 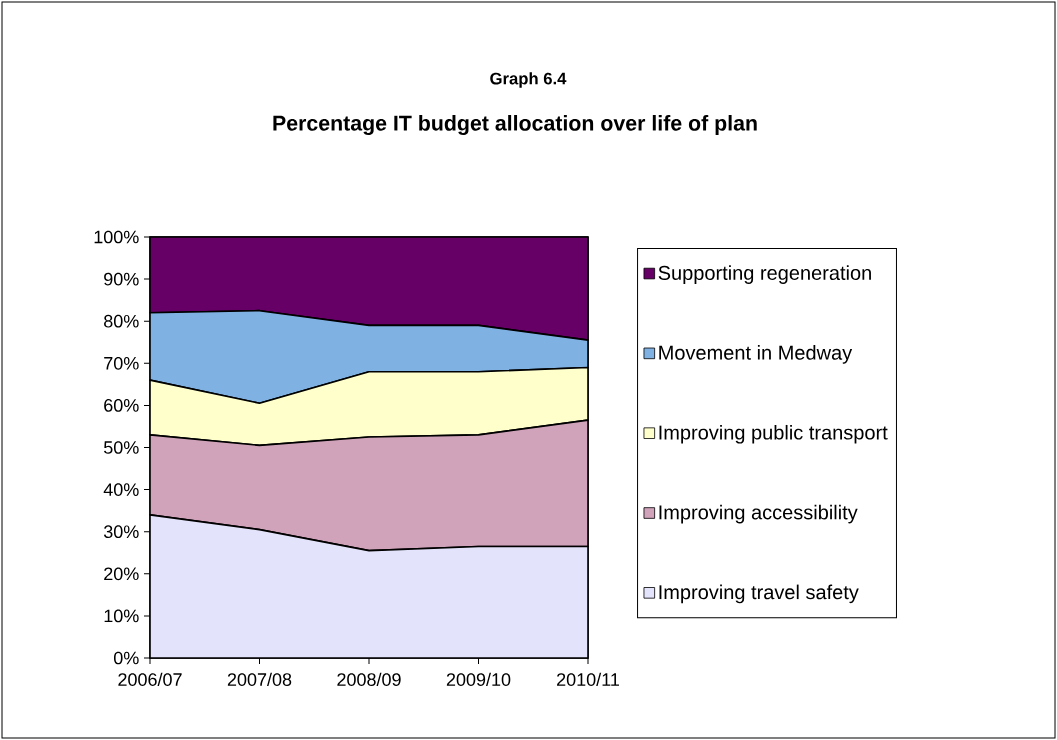 What do you see at coordinates (588, 679) in the screenshot?
I see `x-tick-label: 2010/11` at bounding box center [588, 679].